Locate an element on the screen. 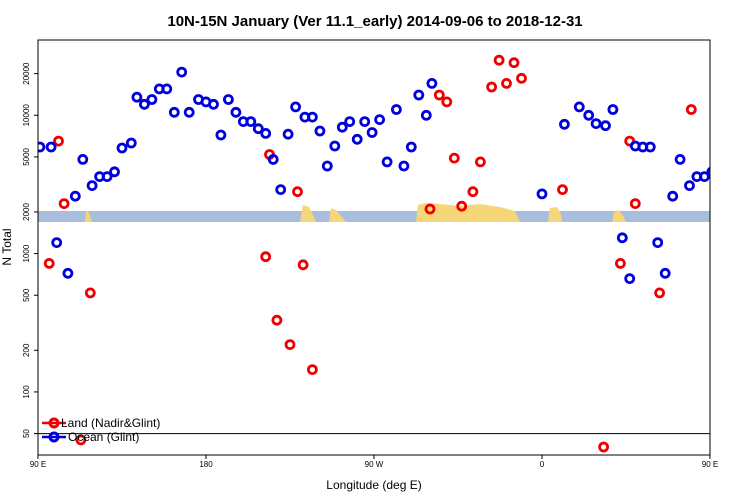 Image resolution: width=750 pixels, height=500 pixels. y-tick-label: 500 is located at coordinates (26, 295).